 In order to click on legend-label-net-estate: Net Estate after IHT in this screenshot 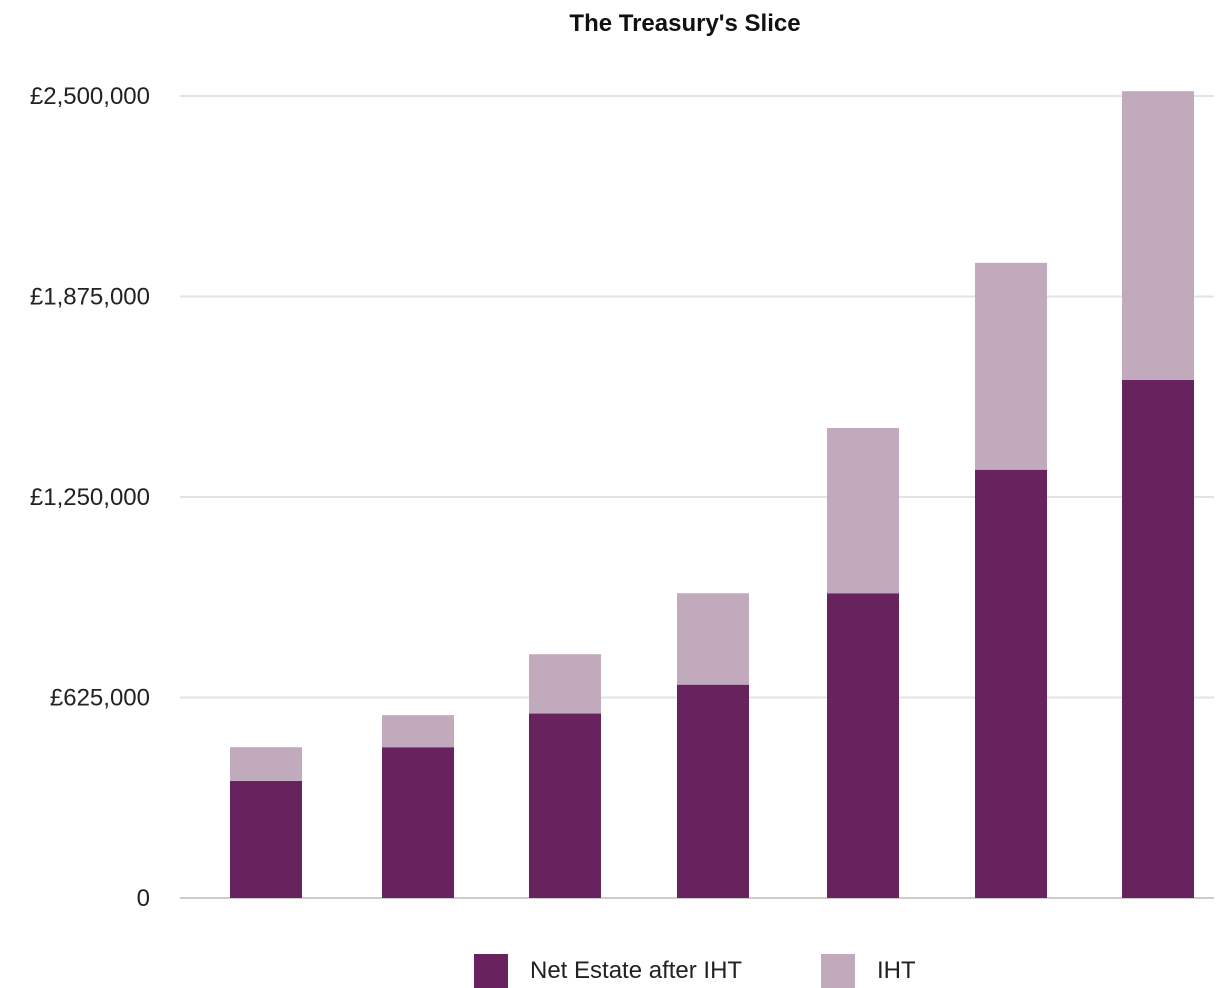, I will do `click(636, 970)`.